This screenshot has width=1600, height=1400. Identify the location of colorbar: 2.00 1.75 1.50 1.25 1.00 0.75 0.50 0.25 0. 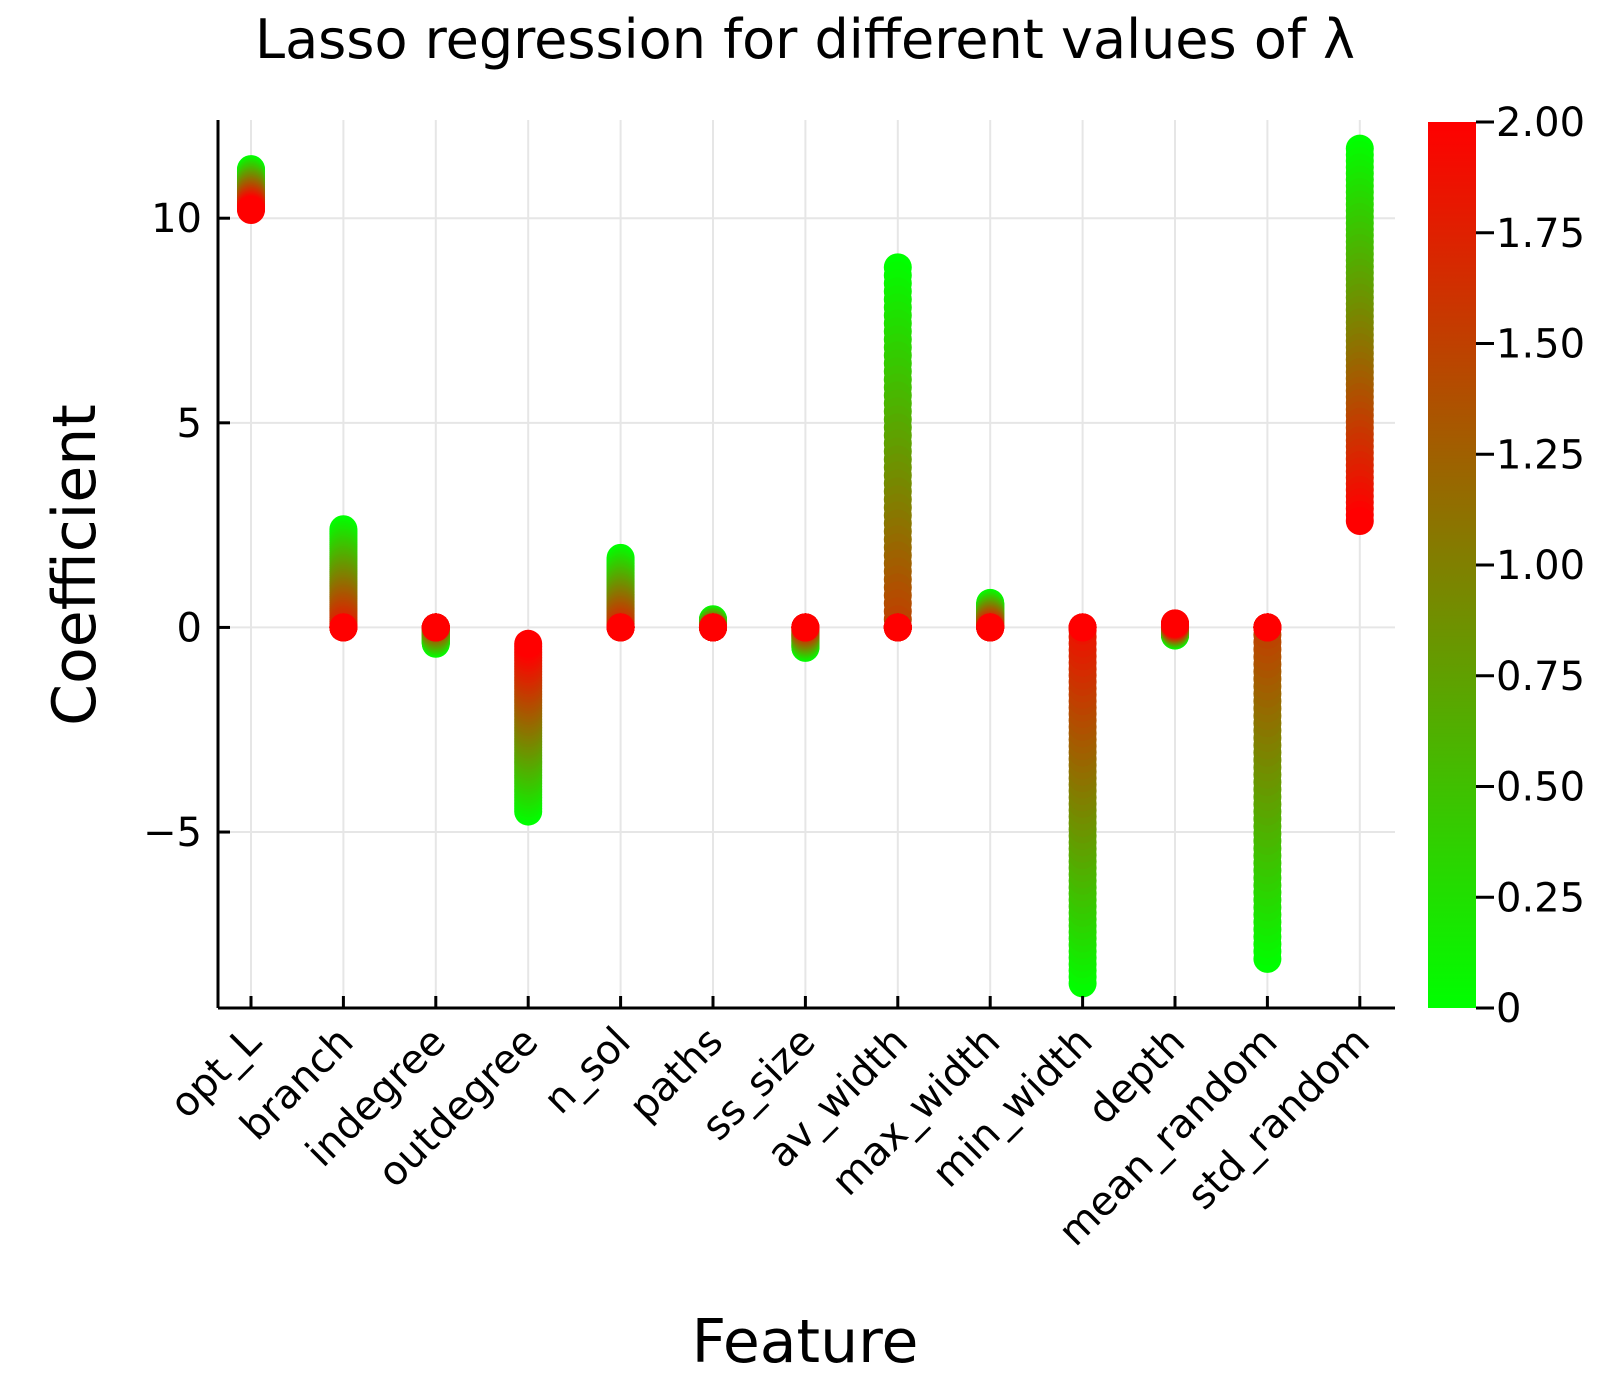
(1506, 566).